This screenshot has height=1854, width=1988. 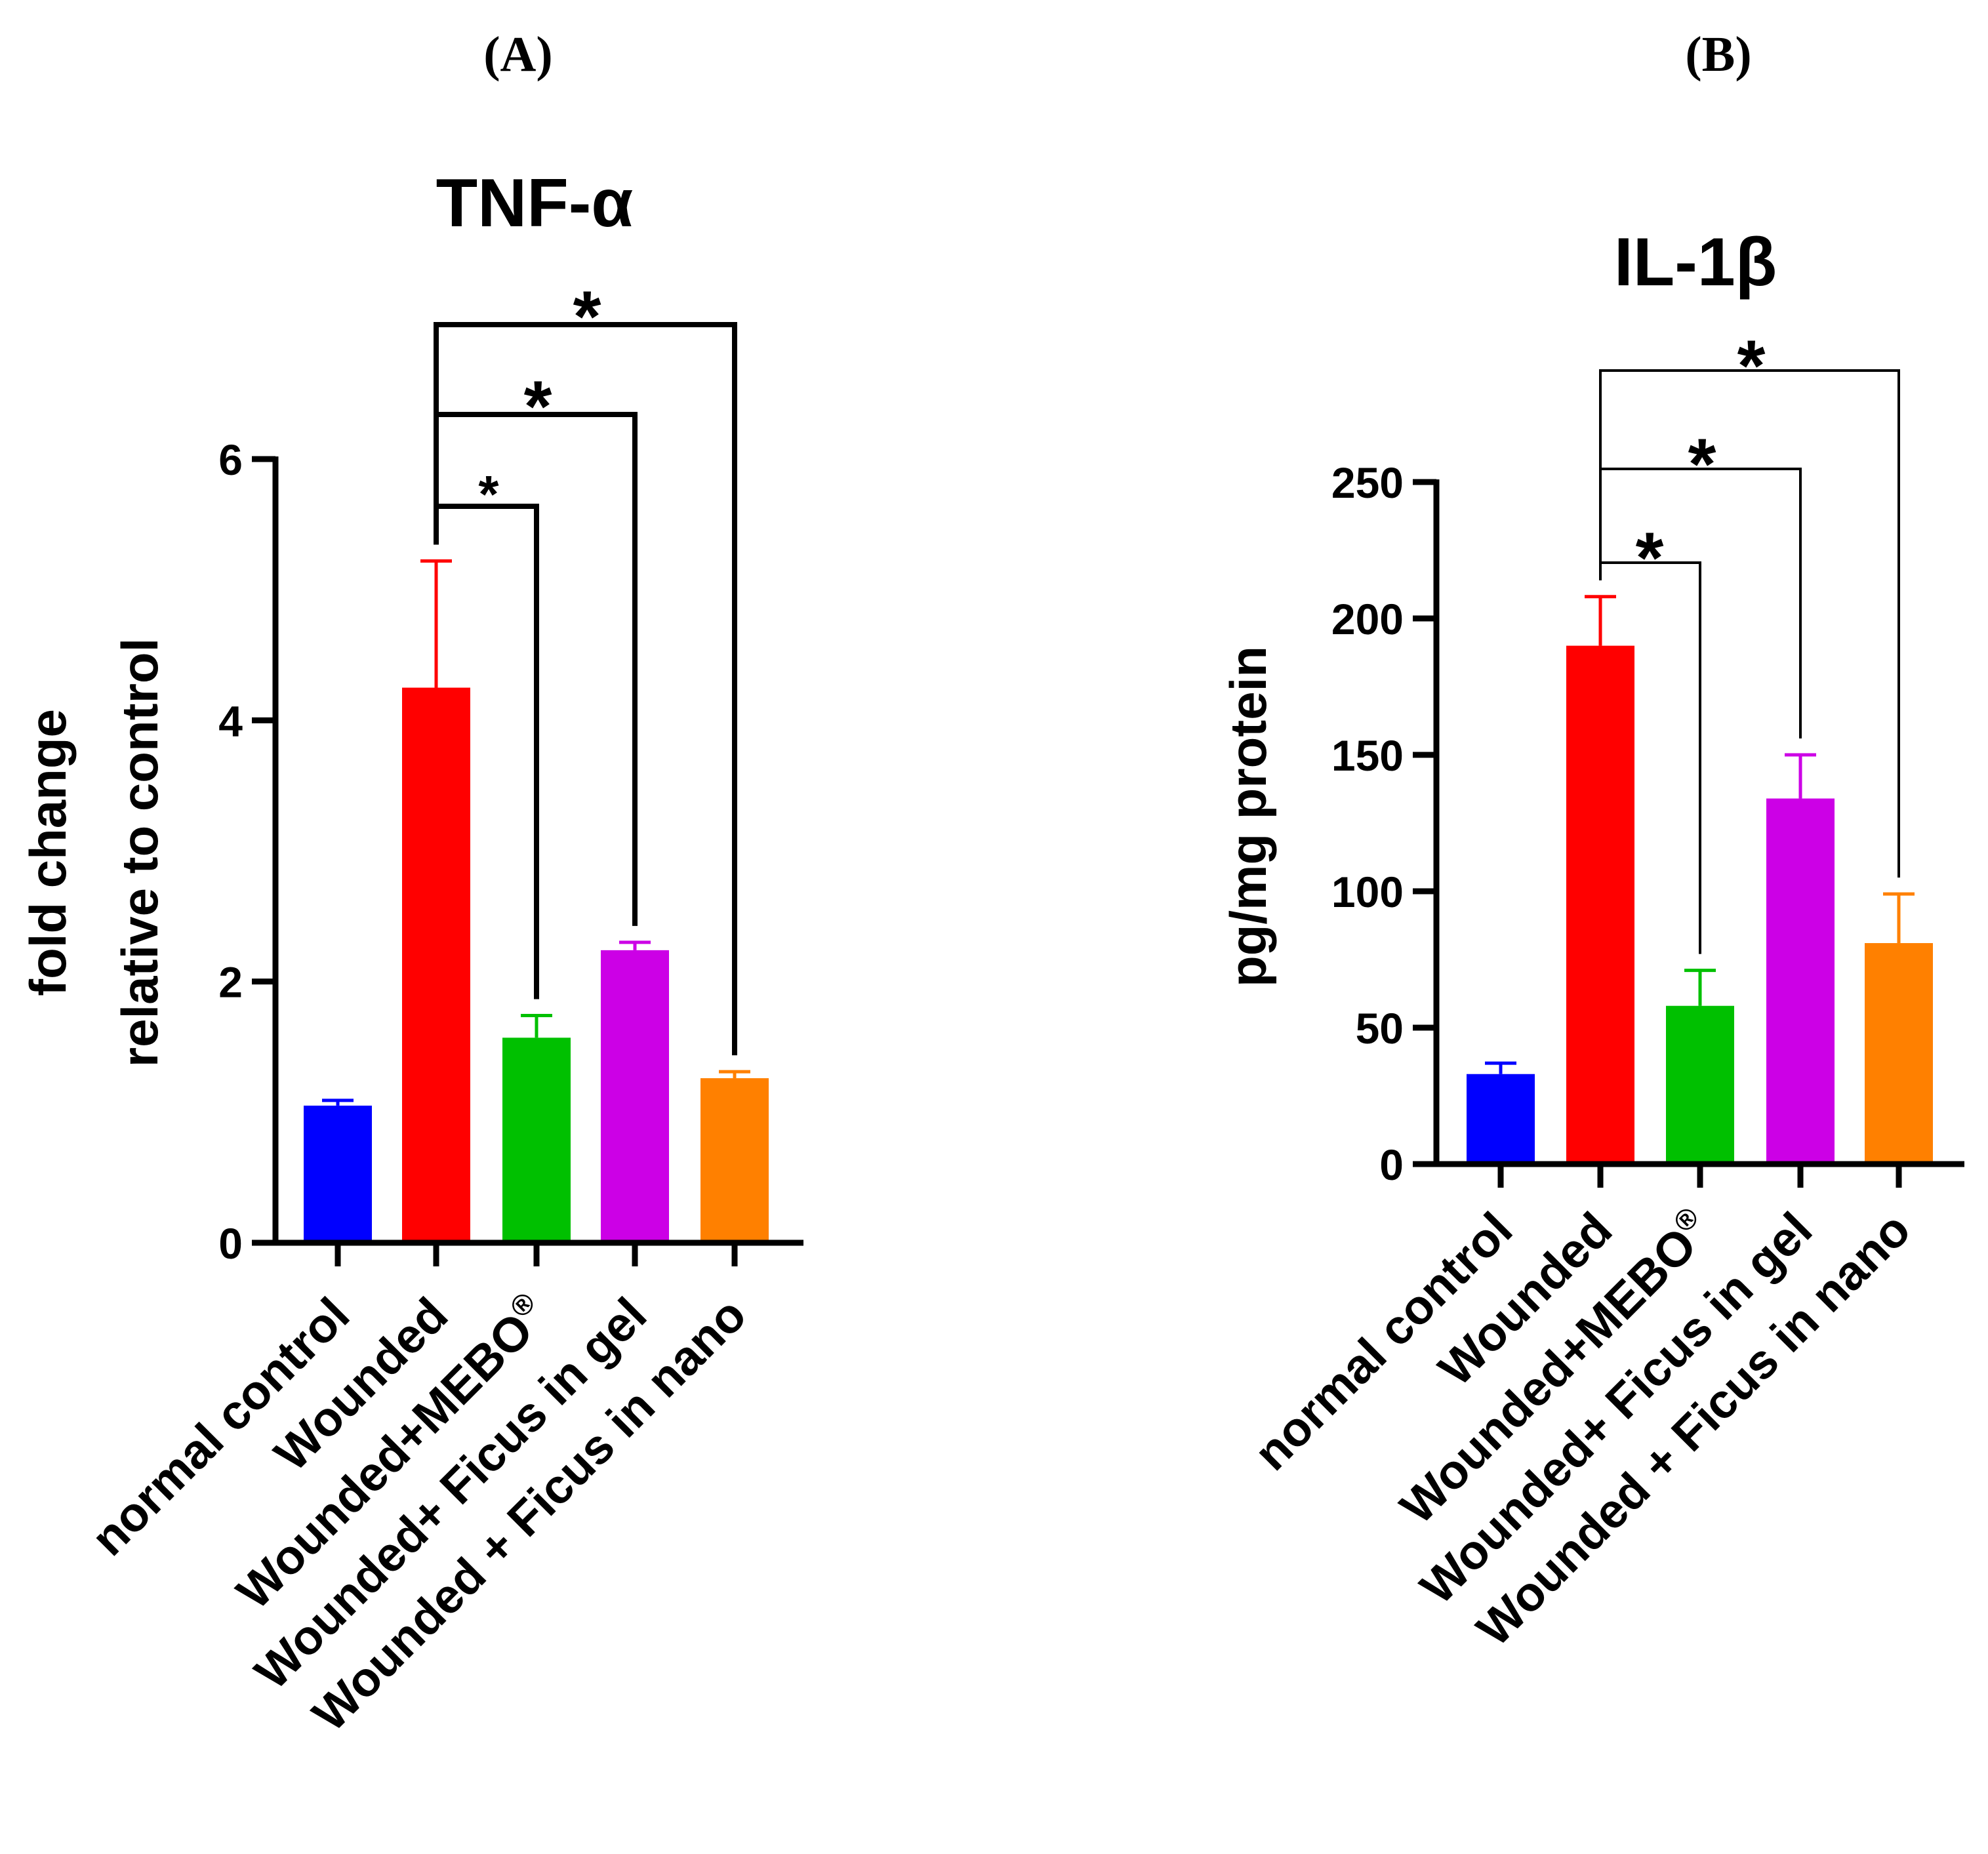 I want to click on chart-title: TNF-α, so click(x=535, y=203).